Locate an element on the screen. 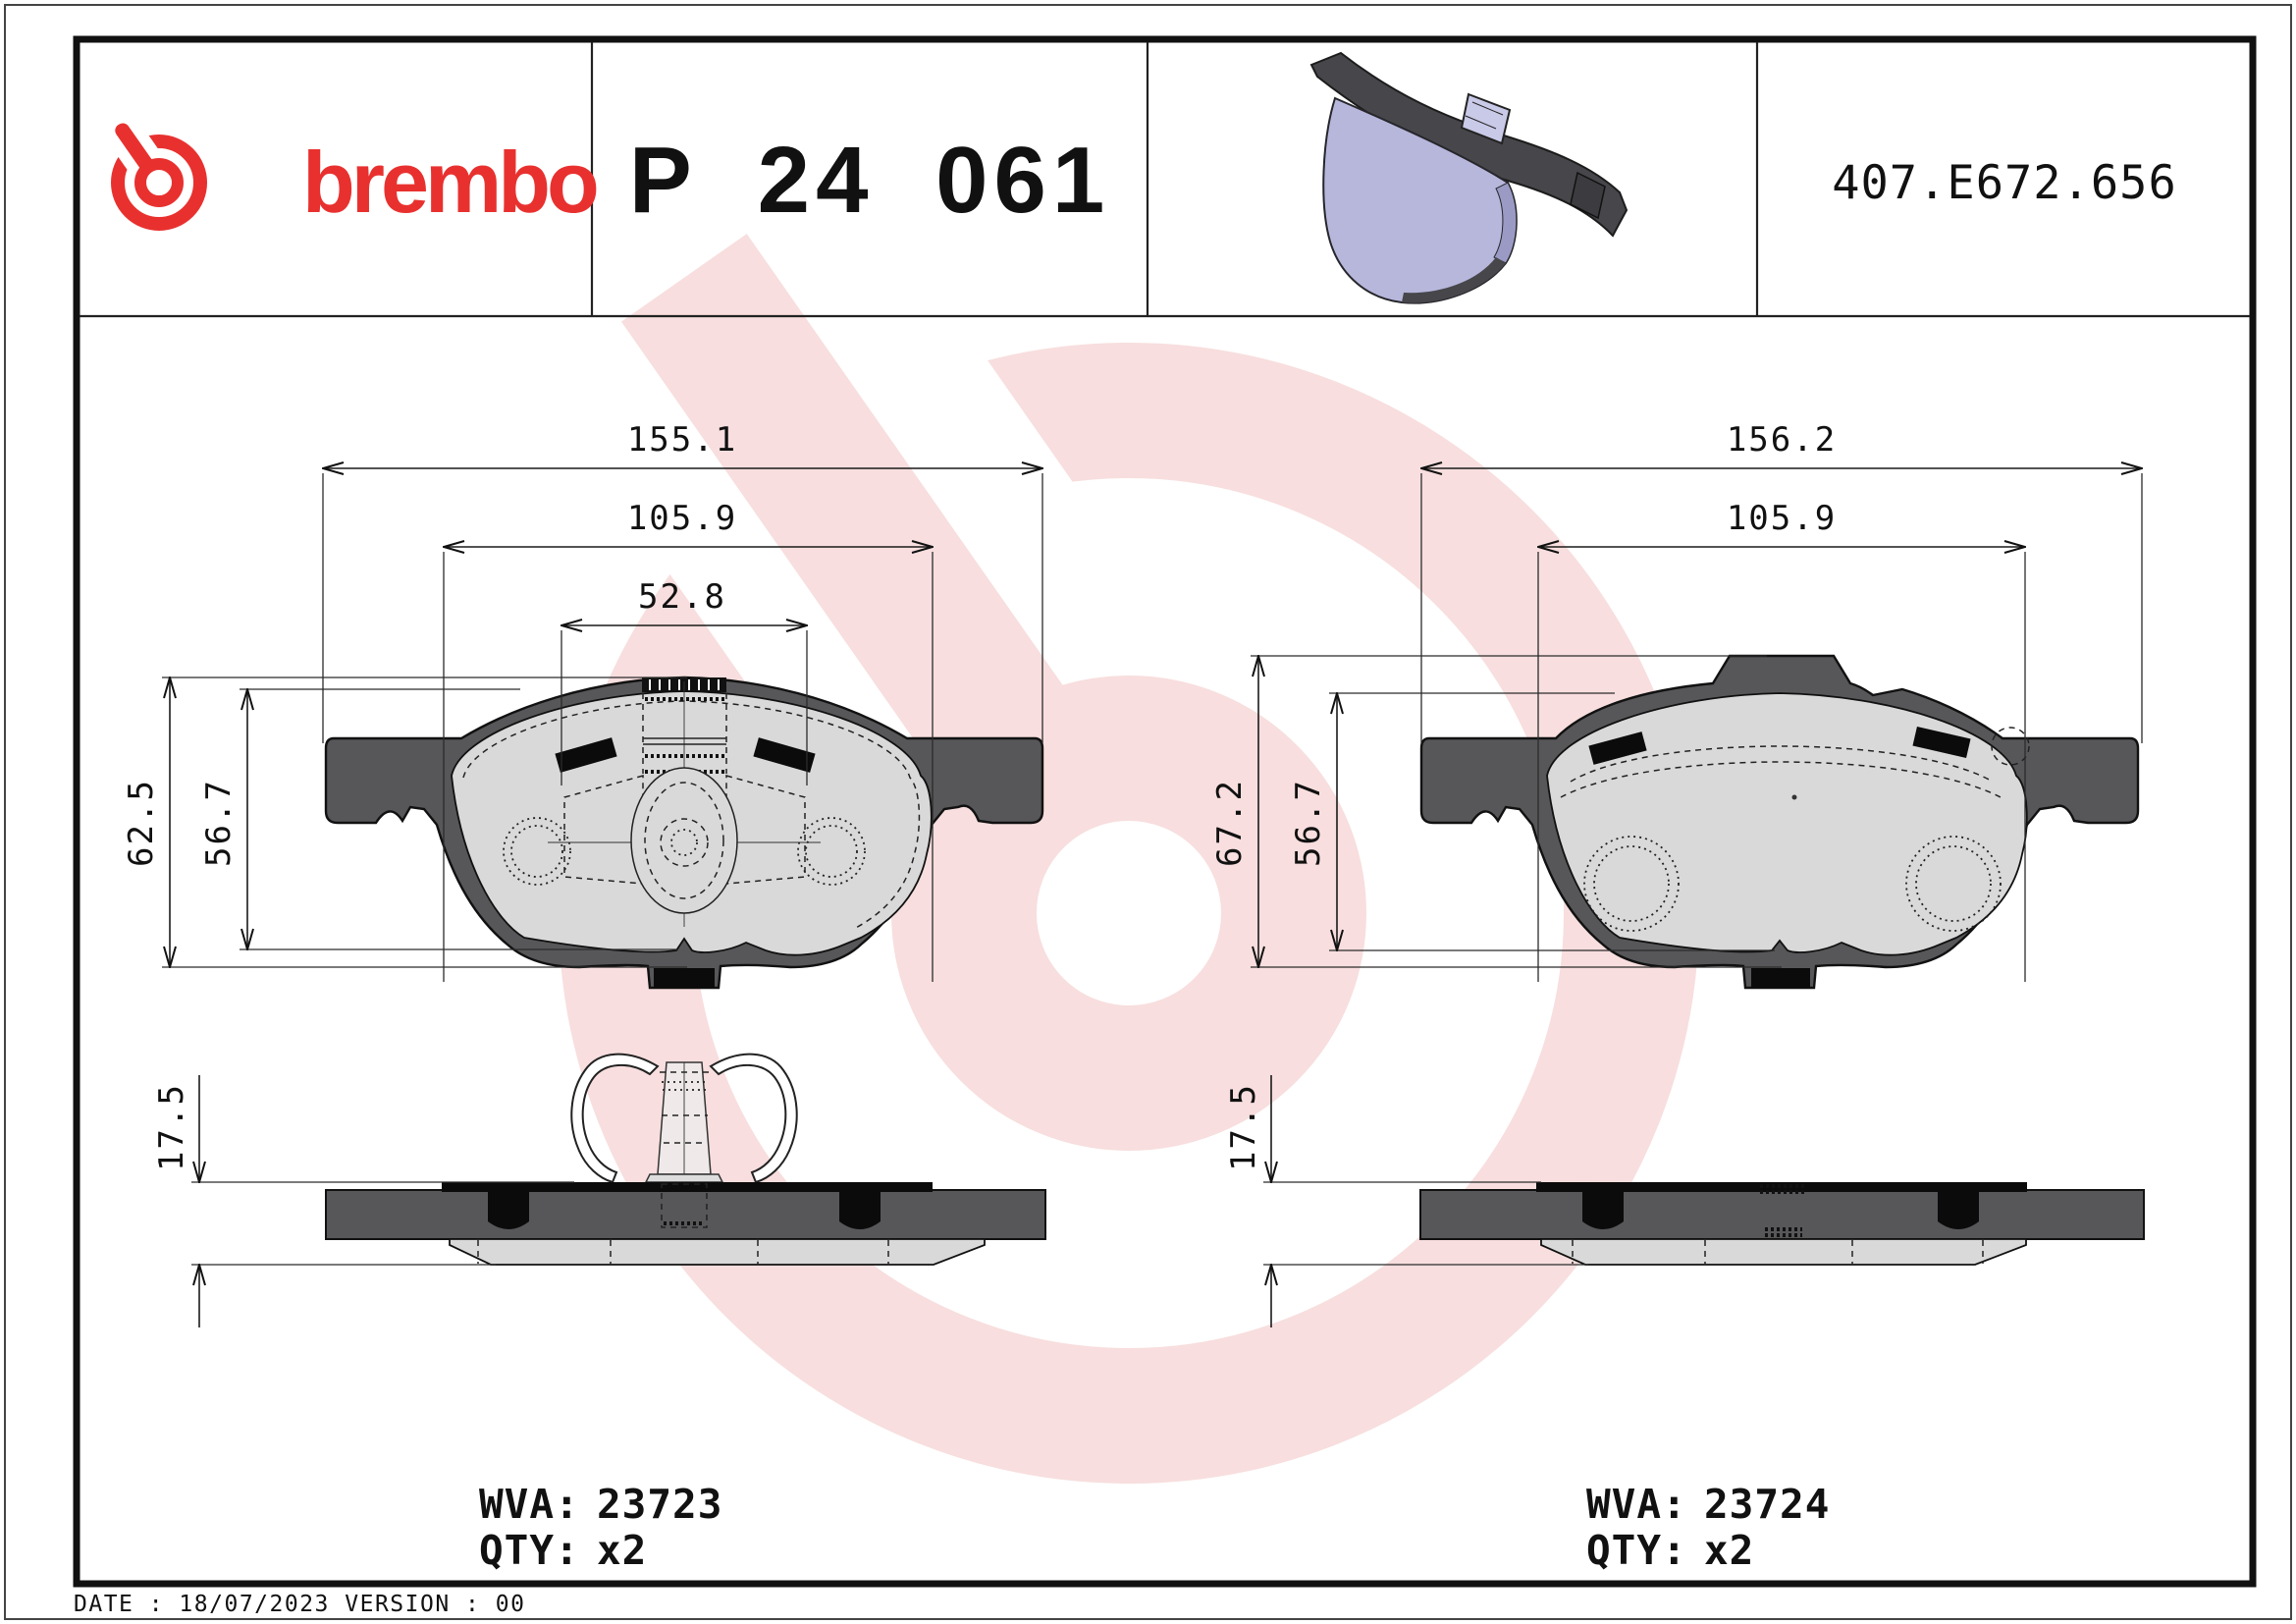  right-pad-side-friction is located at coordinates (1783, 1252).